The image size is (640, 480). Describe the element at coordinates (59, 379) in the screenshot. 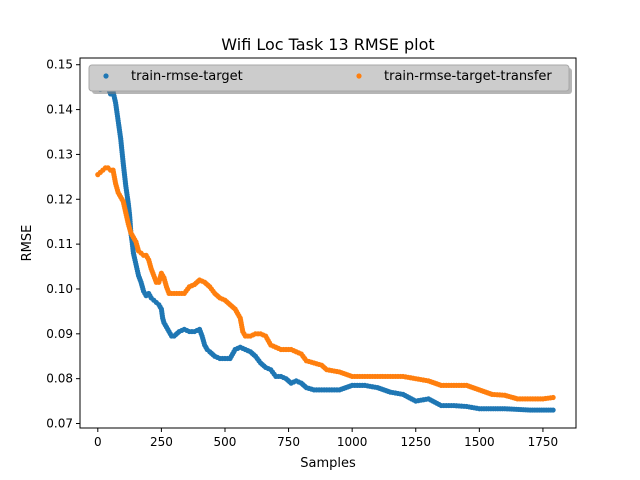

I see `y-tick-label: 0.08` at that location.